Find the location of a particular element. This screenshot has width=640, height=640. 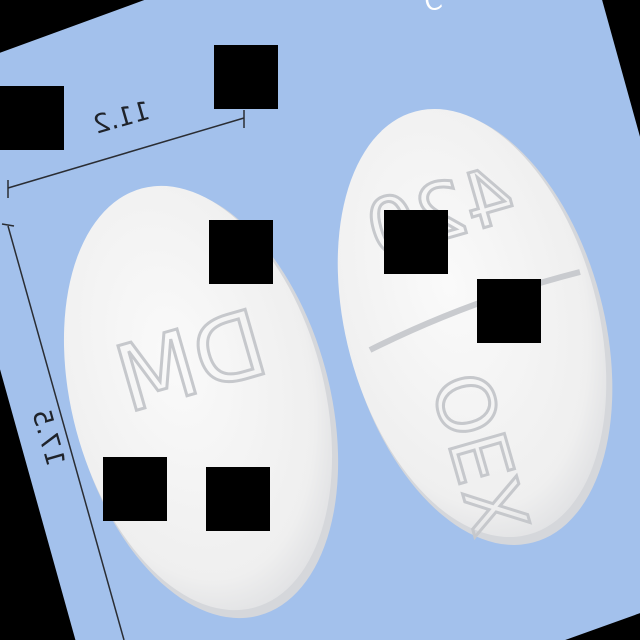

score-line is located at coordinates (474, 311).